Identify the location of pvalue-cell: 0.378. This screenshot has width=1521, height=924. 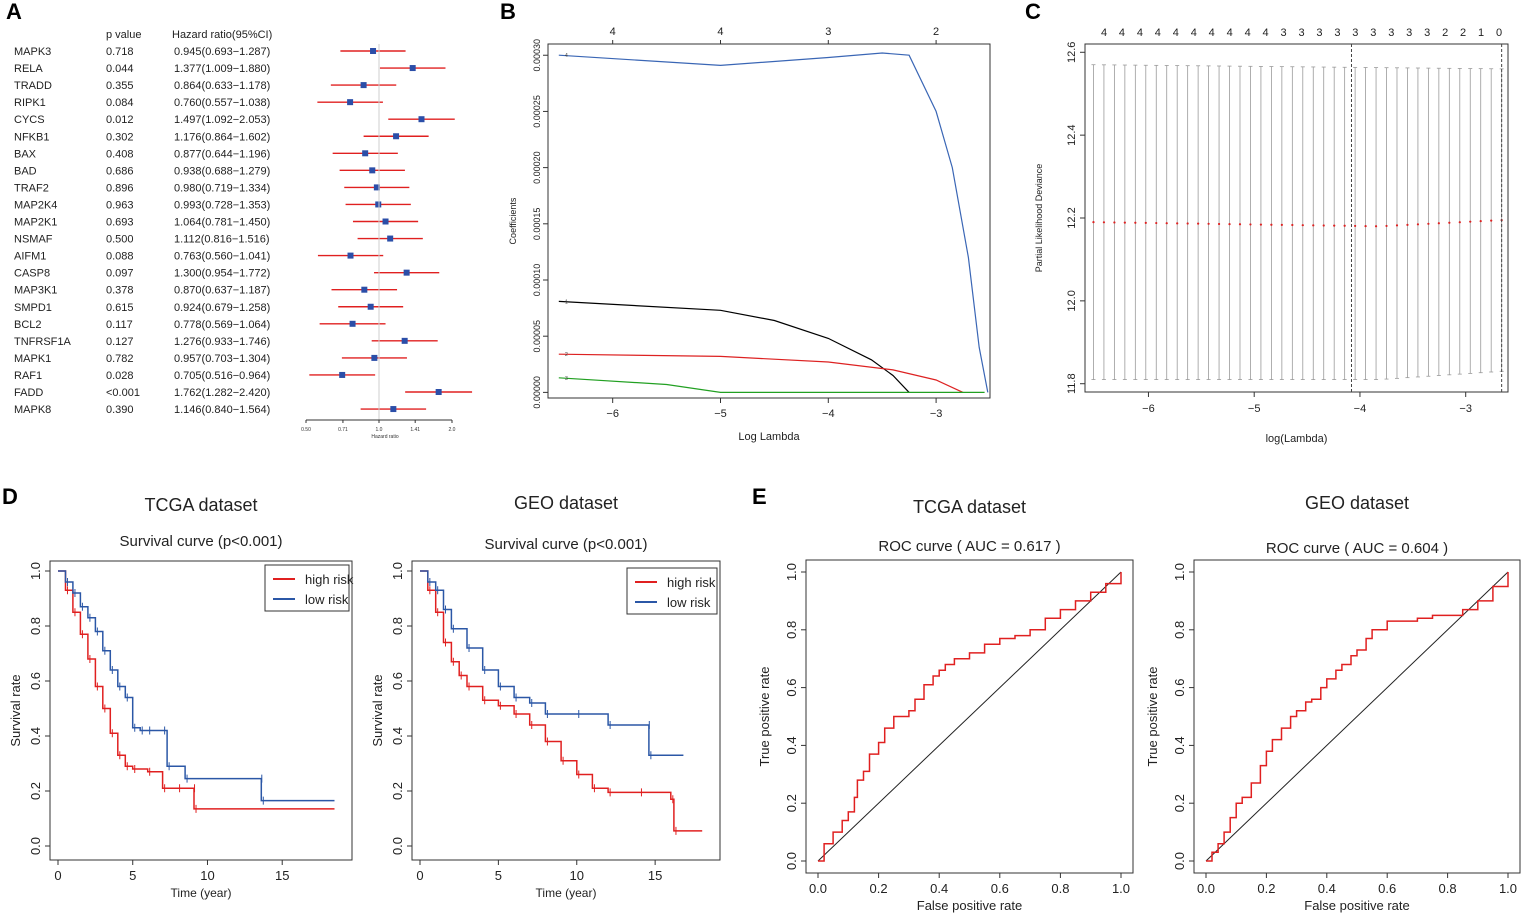
(120, 291).